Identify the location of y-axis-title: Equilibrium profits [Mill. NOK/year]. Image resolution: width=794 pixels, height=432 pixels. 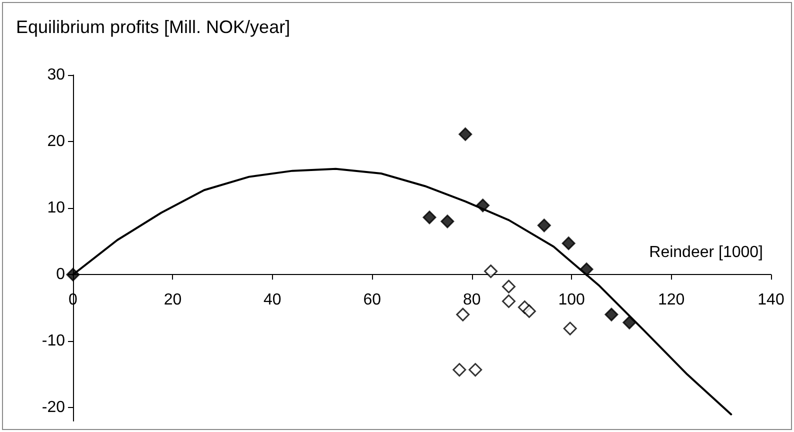
(153, 27).